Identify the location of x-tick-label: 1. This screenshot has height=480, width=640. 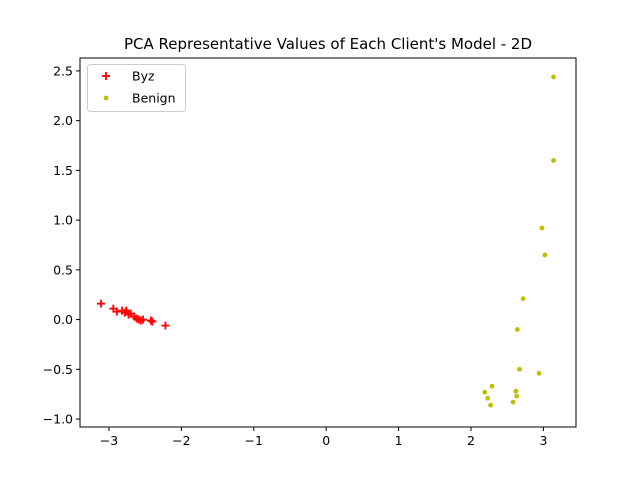
(399, 440).